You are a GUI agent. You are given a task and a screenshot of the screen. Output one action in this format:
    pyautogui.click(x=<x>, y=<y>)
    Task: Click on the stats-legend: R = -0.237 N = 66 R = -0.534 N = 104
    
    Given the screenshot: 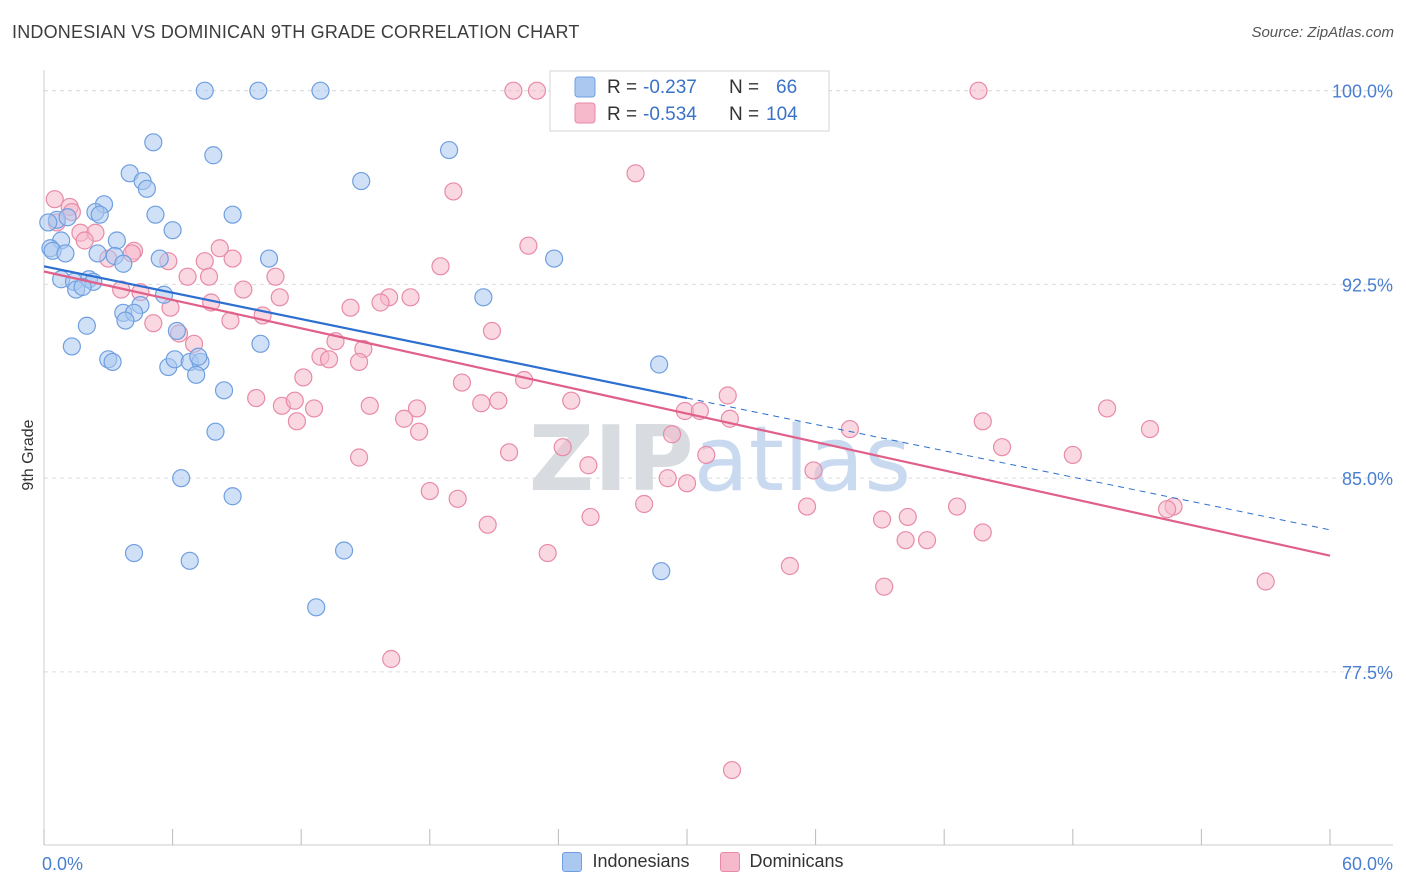 What is the action you would take?
    pyautogui.click(x=689, y=101)
    